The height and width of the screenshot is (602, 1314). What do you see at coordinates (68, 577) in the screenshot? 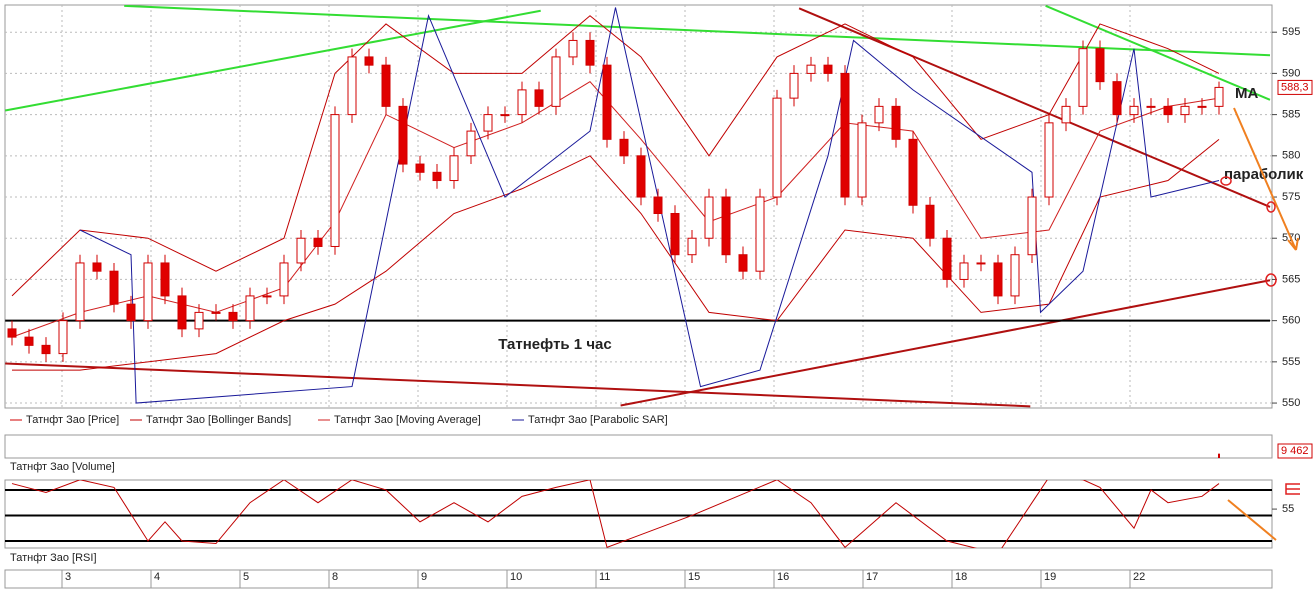
I see `x-tick-label: 3` at bounding box center [68, 577].